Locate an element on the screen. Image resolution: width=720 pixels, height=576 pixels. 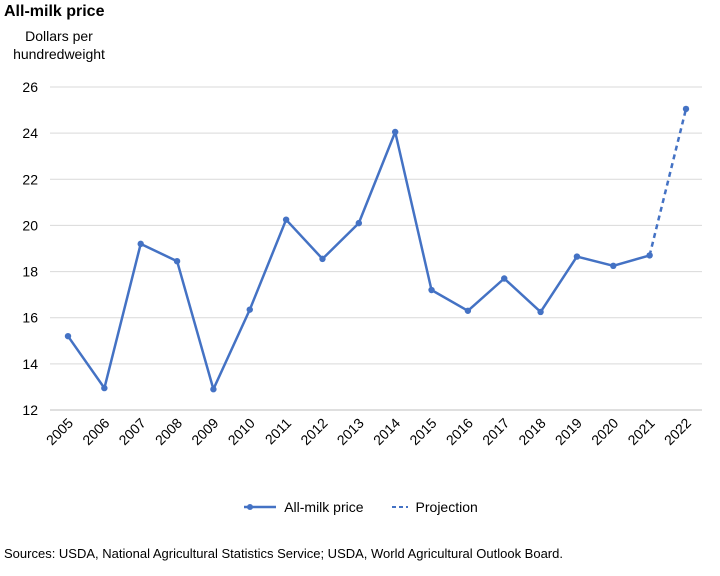
y-tick-label: 20 is located at coordinates (30, 225).